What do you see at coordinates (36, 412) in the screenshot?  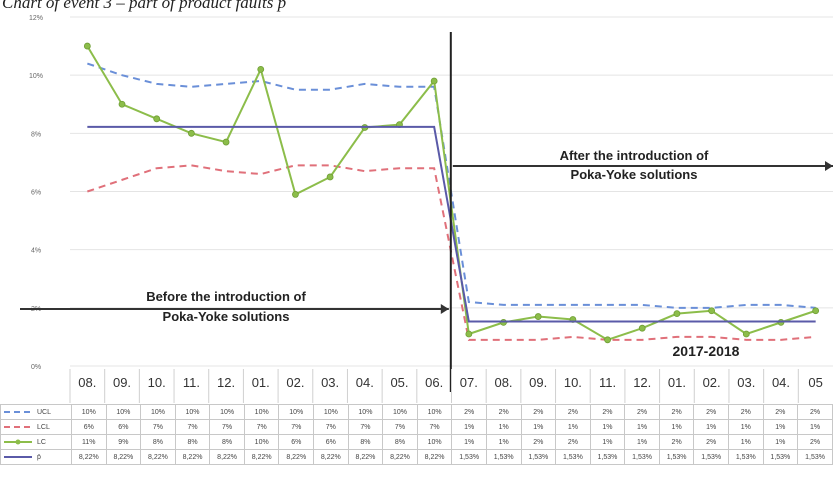 I see `legend-cell: UCL` at bounding box center [36, 412].